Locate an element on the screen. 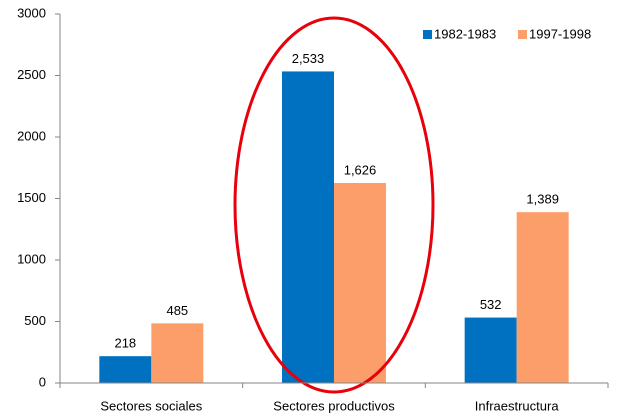 The height and width of the screenshot is (419, 629). y-tick-label: 2000 is located at coordinates (31, 135).